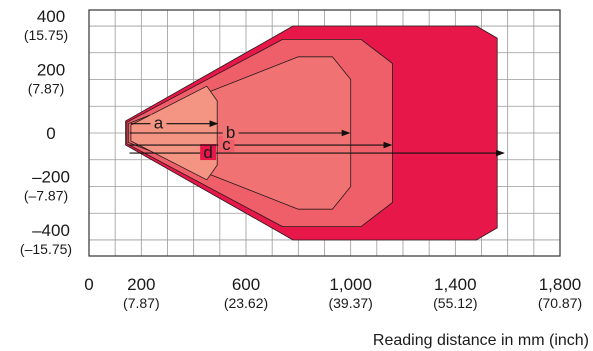 The height and width of the screenshot is (351, 593). Describe the element at coordinates (50, 133) in the screenshot. I see `y-tick-label: 0` at that location.